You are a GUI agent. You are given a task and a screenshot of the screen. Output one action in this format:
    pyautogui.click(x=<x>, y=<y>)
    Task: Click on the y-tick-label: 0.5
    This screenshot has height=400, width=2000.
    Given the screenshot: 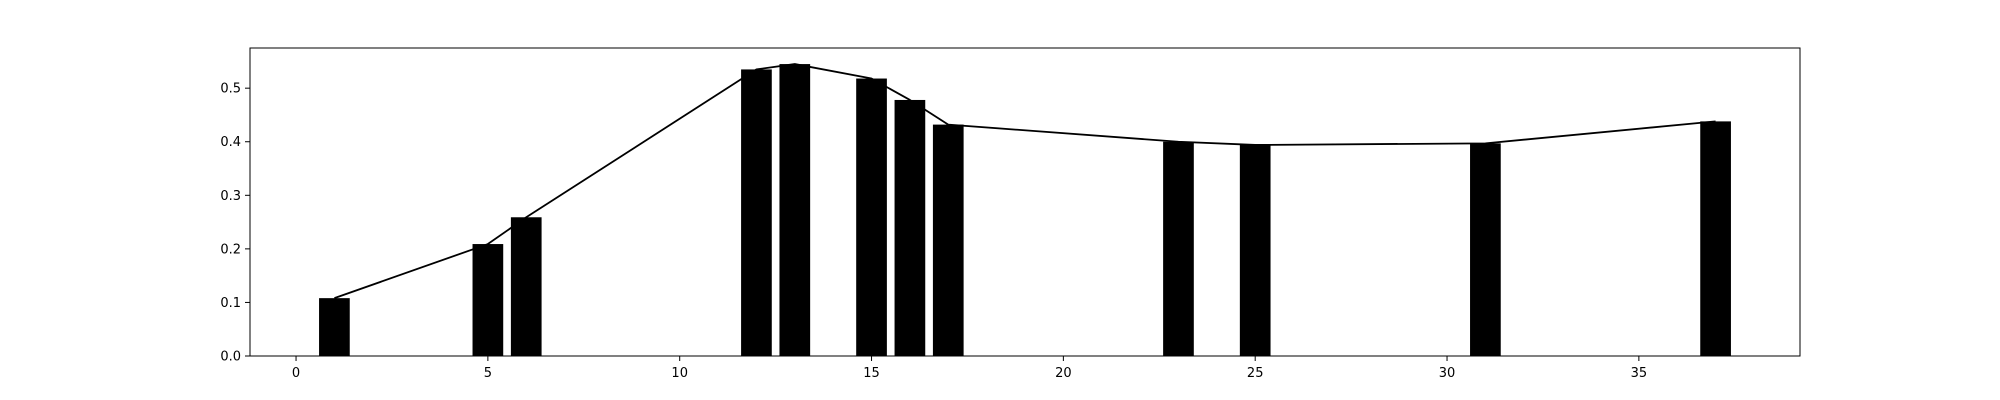 What is the action you would take?
    pyautogui.click(x=230, y=89)
    